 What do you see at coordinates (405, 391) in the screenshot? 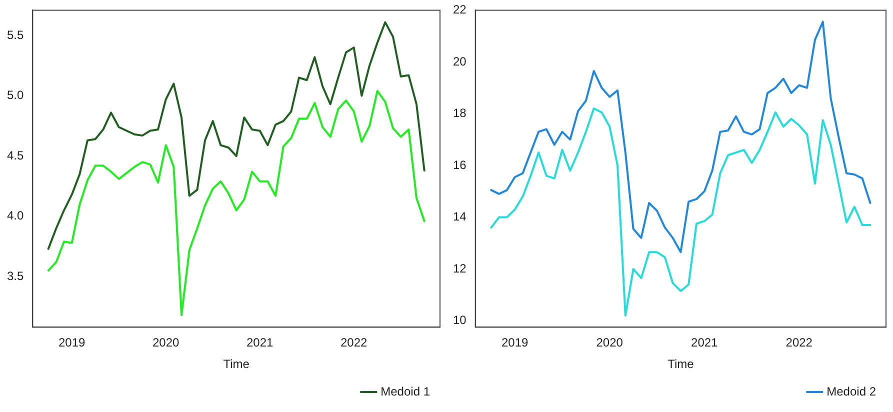
I see `legend-label: Medoid 1` at bounding box center [405, 391].